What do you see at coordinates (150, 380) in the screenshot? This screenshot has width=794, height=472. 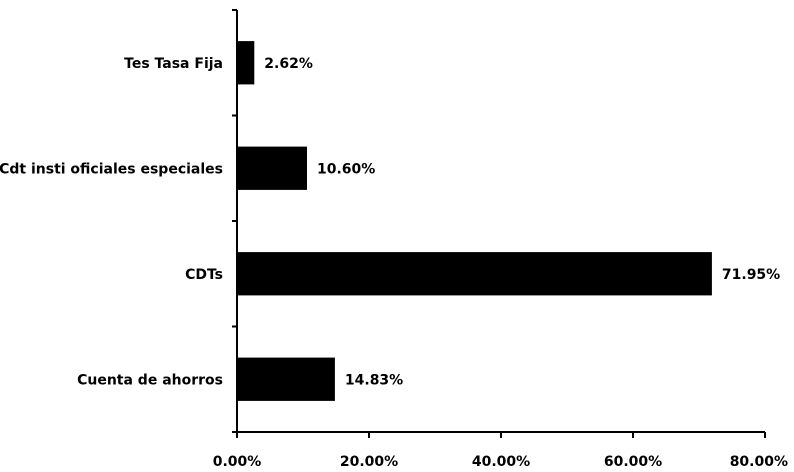 I see `category-label: Cuenta de ahorros` at bounding box center [150, 380].